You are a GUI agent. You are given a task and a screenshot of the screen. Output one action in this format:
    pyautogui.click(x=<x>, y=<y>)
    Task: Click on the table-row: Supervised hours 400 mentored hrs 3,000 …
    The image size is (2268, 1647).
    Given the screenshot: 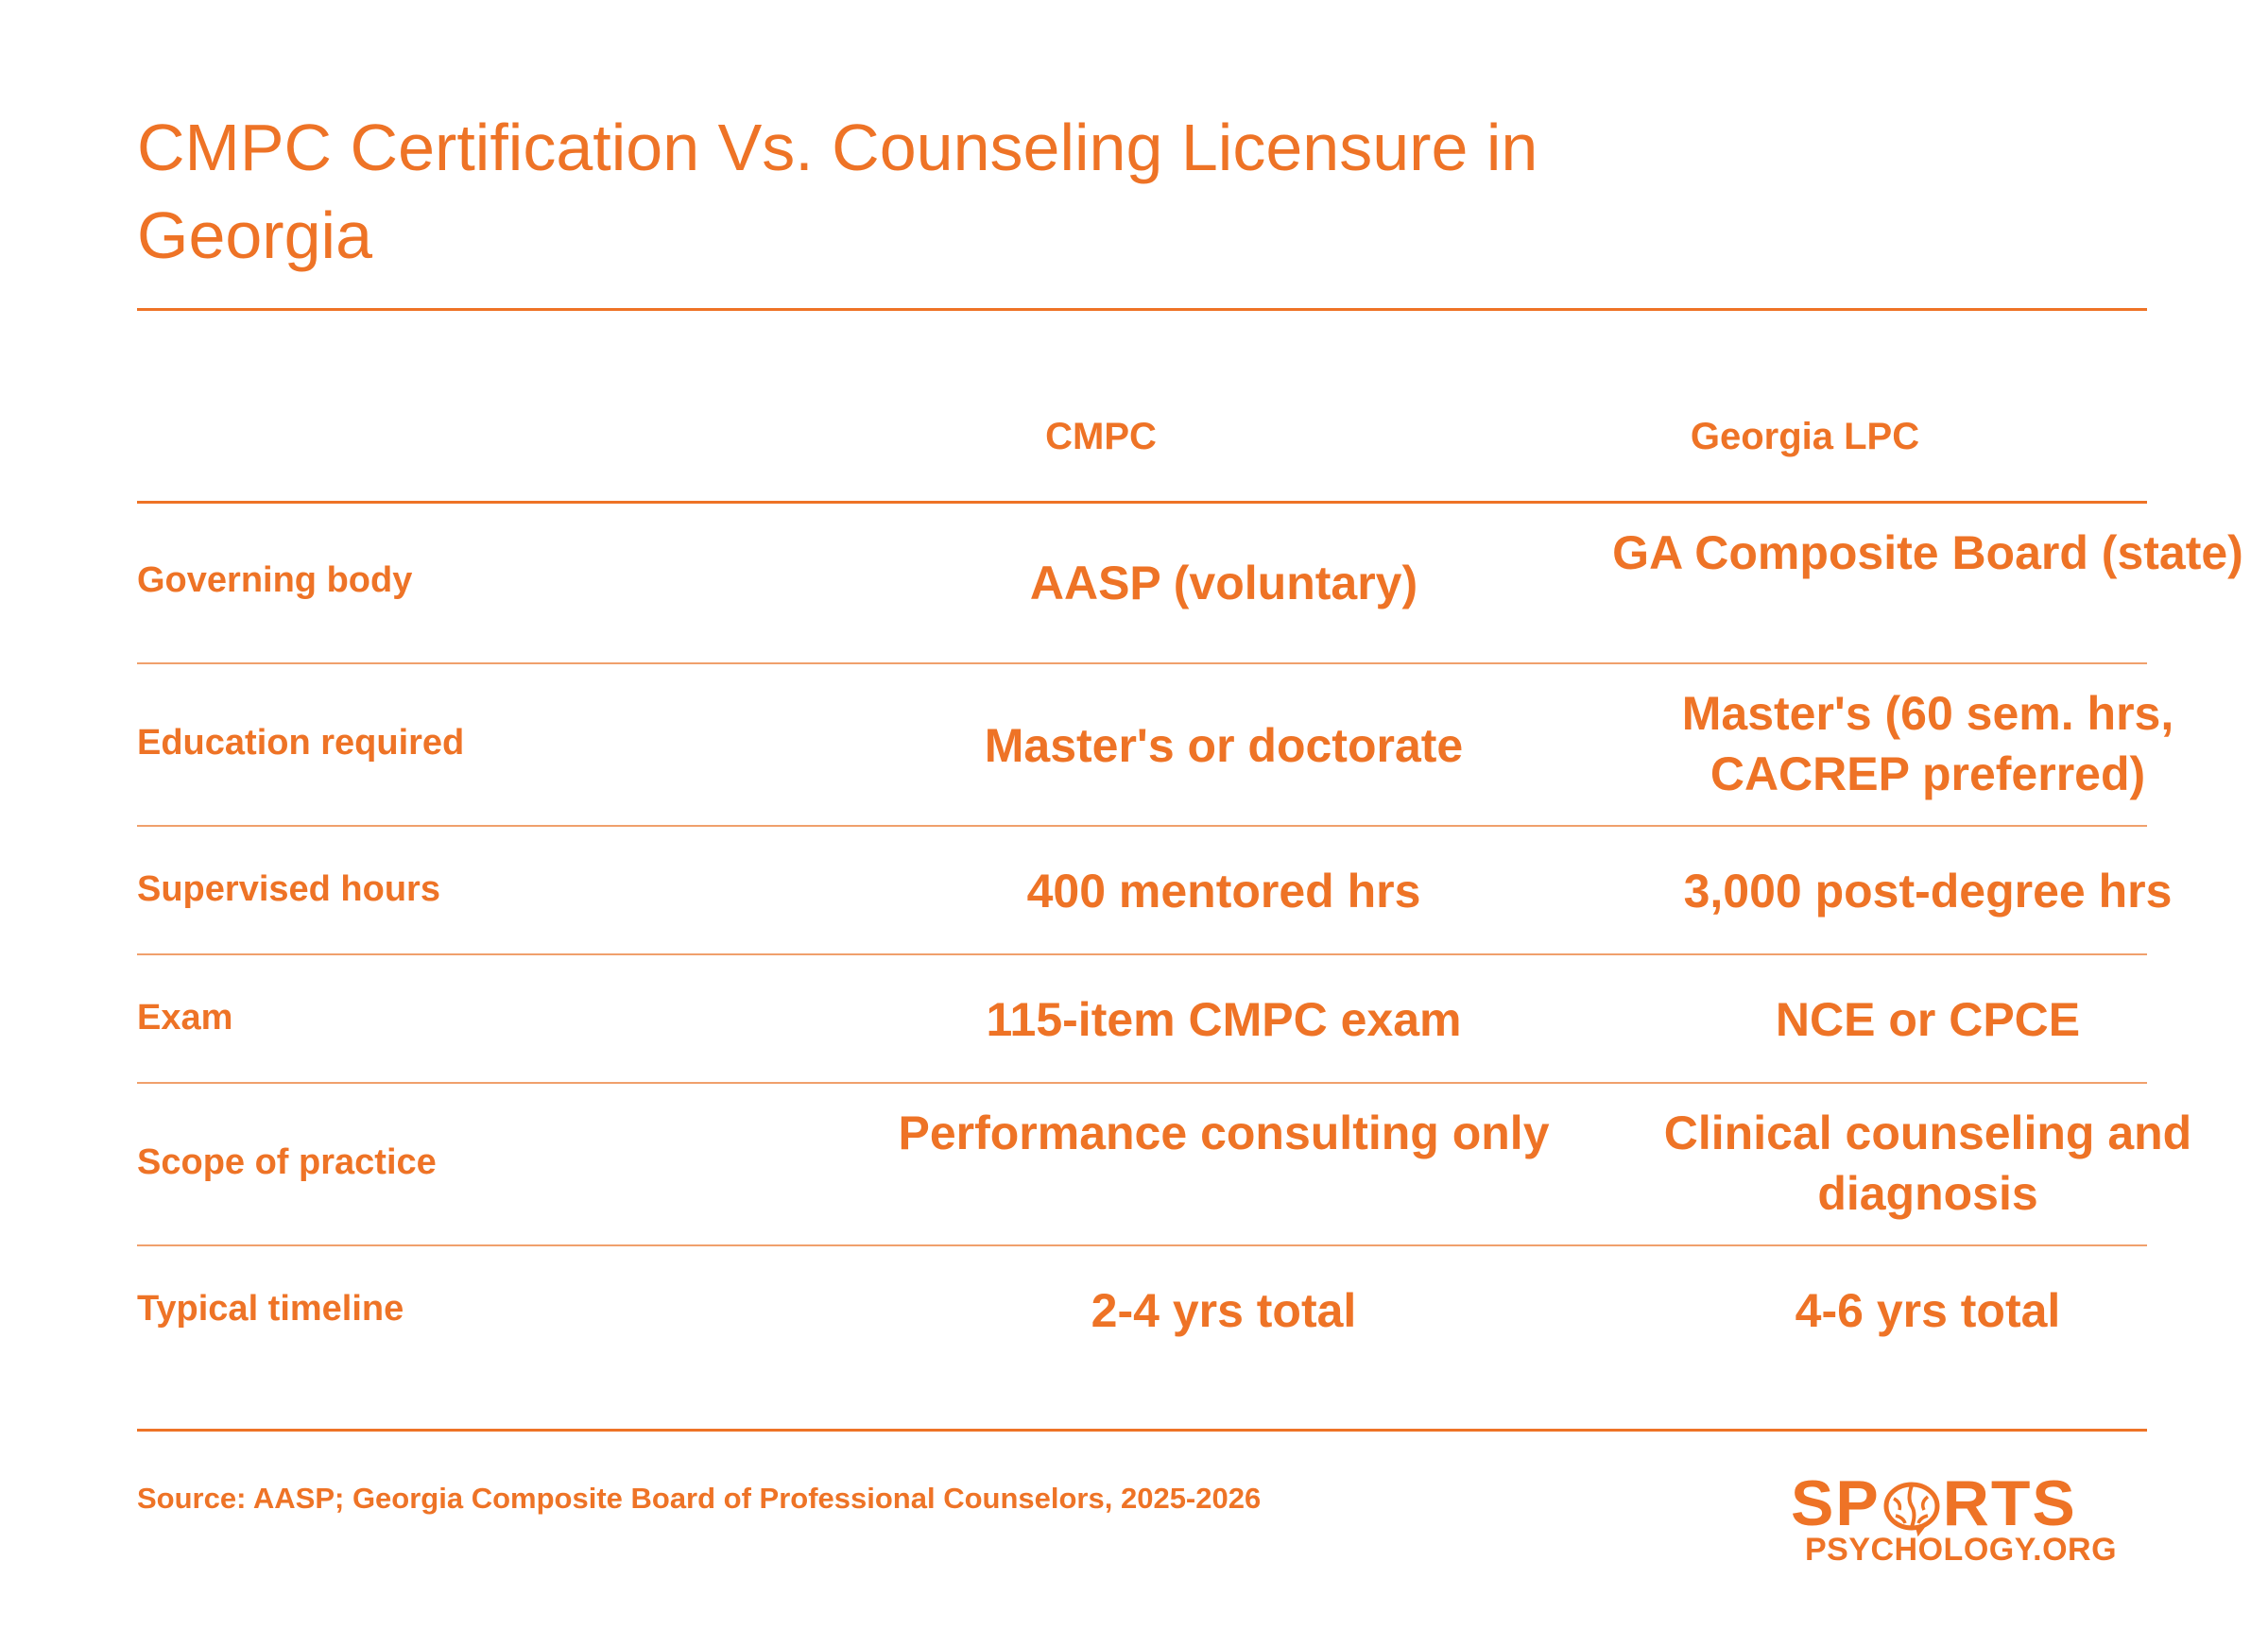 What is the action you would take?
    pyautogui.click(x=1154, y=890)
    